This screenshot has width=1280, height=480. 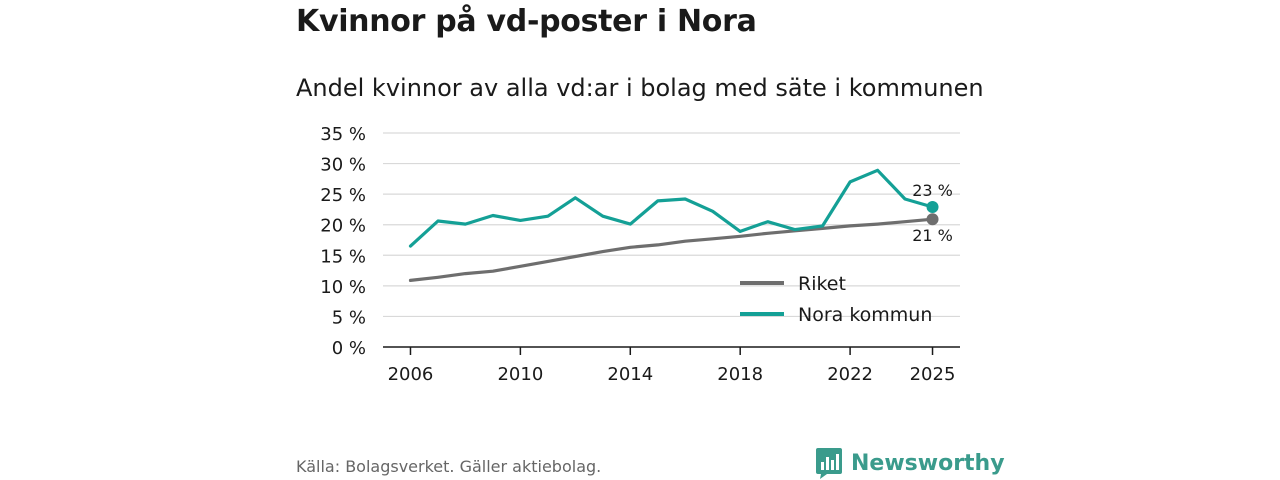 What do you see at coordinates (932, 235) in the screenshot?
I see `end-label-riket: 21 %` at bounding box center [932, 235].